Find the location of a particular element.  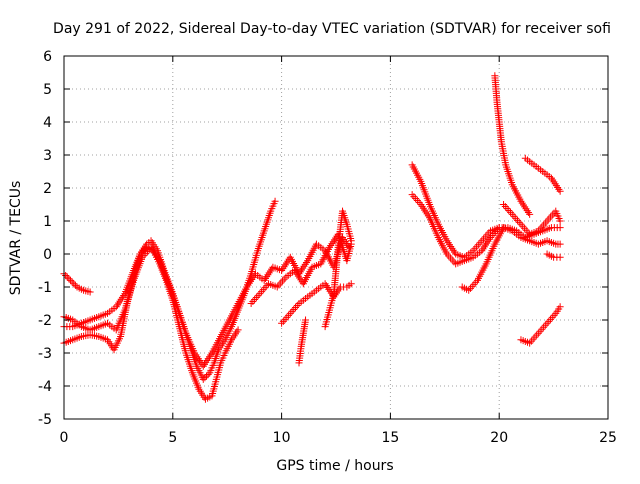

x-tick-label: 25 is located at coordinates (608, 438).